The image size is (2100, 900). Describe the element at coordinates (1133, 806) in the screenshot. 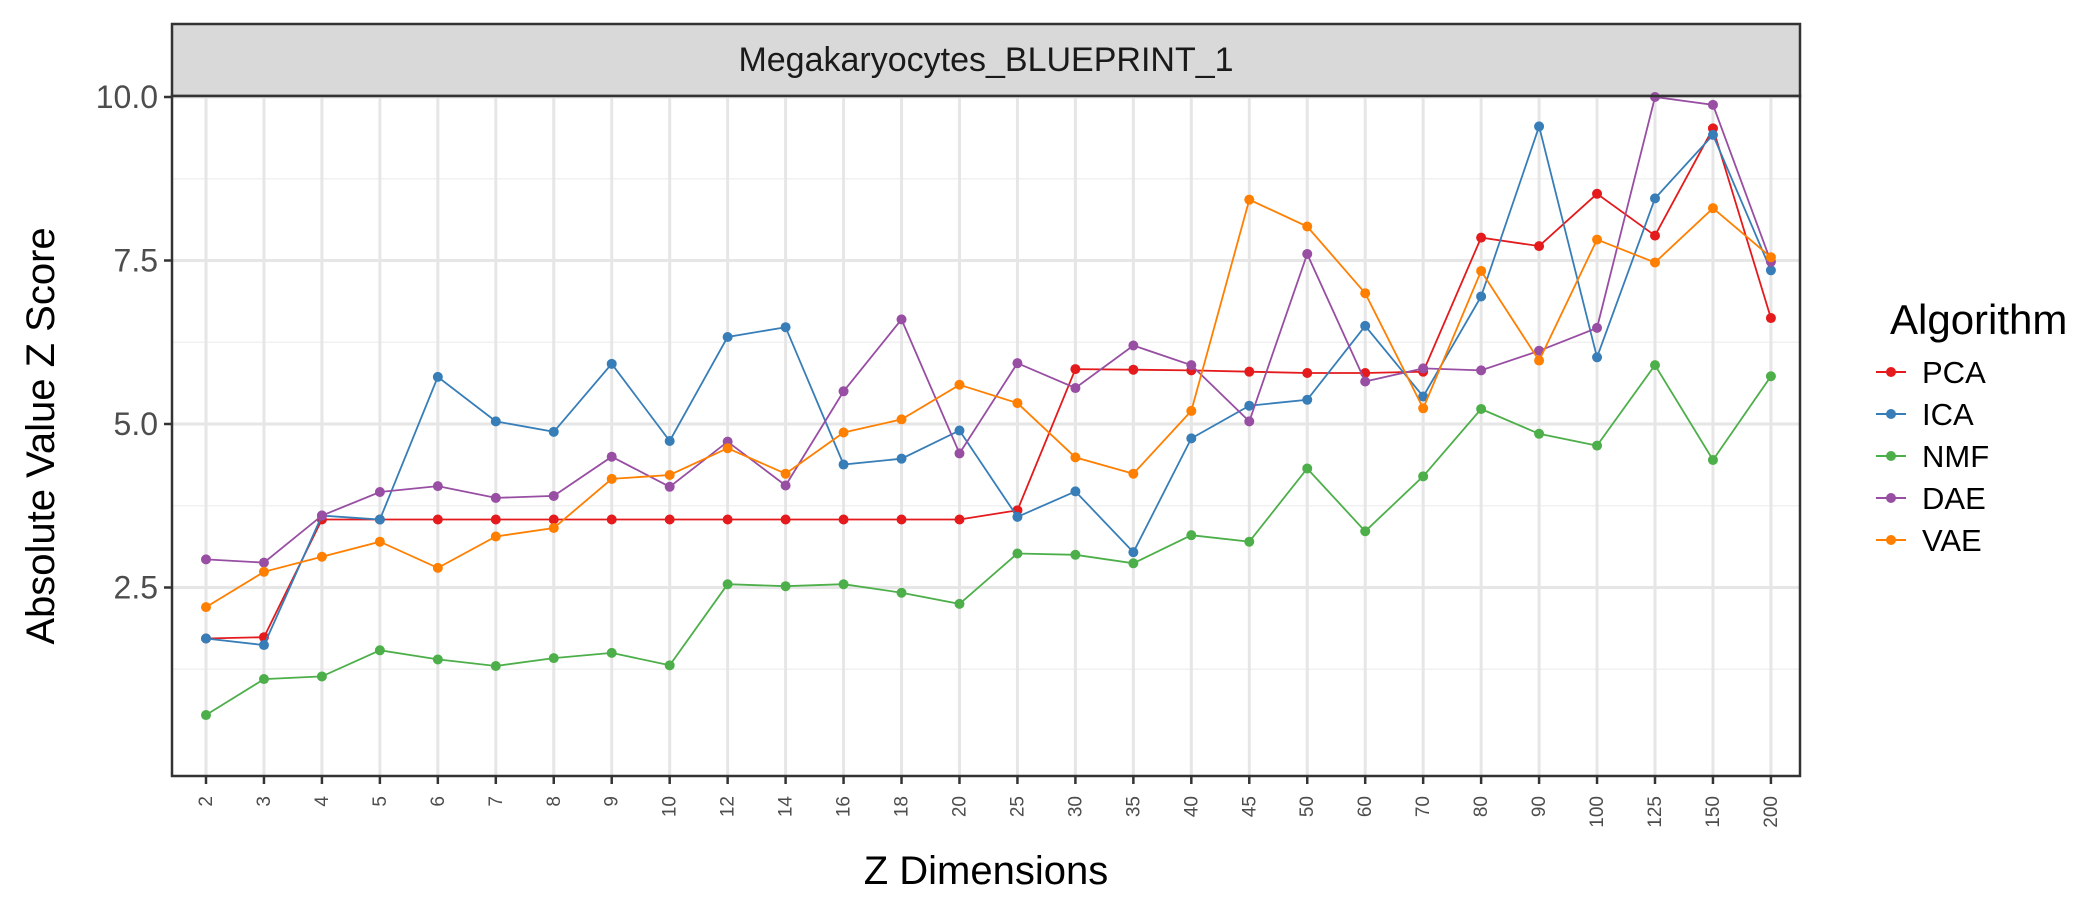

I see `x-tick-label: 35` at that location.